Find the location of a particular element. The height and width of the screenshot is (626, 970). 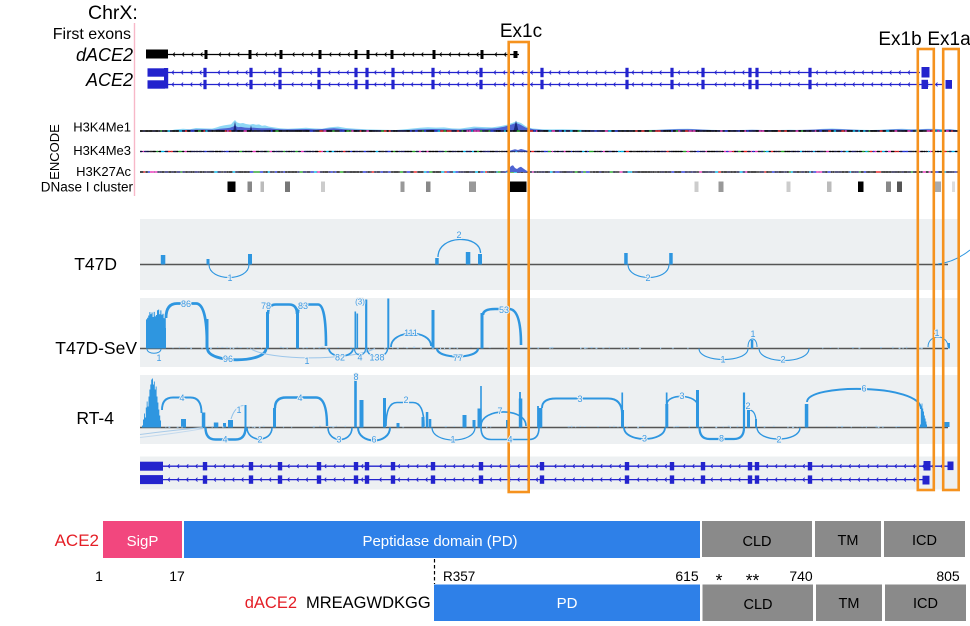

svg-text: 17 is located at coordinates (177, 576).